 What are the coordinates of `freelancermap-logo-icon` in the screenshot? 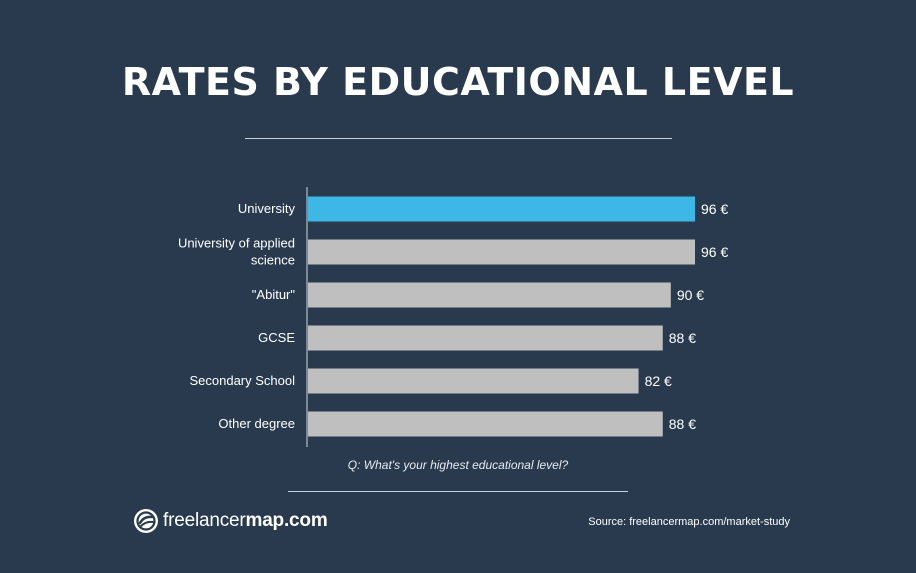 It's located at (146, 521).